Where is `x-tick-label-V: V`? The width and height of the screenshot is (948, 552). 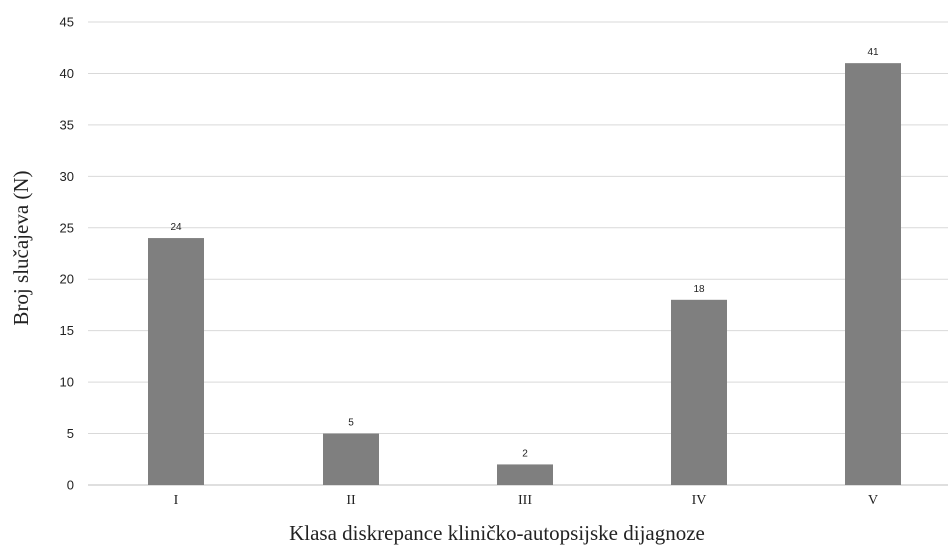
x-tick-label-V: V is located at coordinates (873, 500).